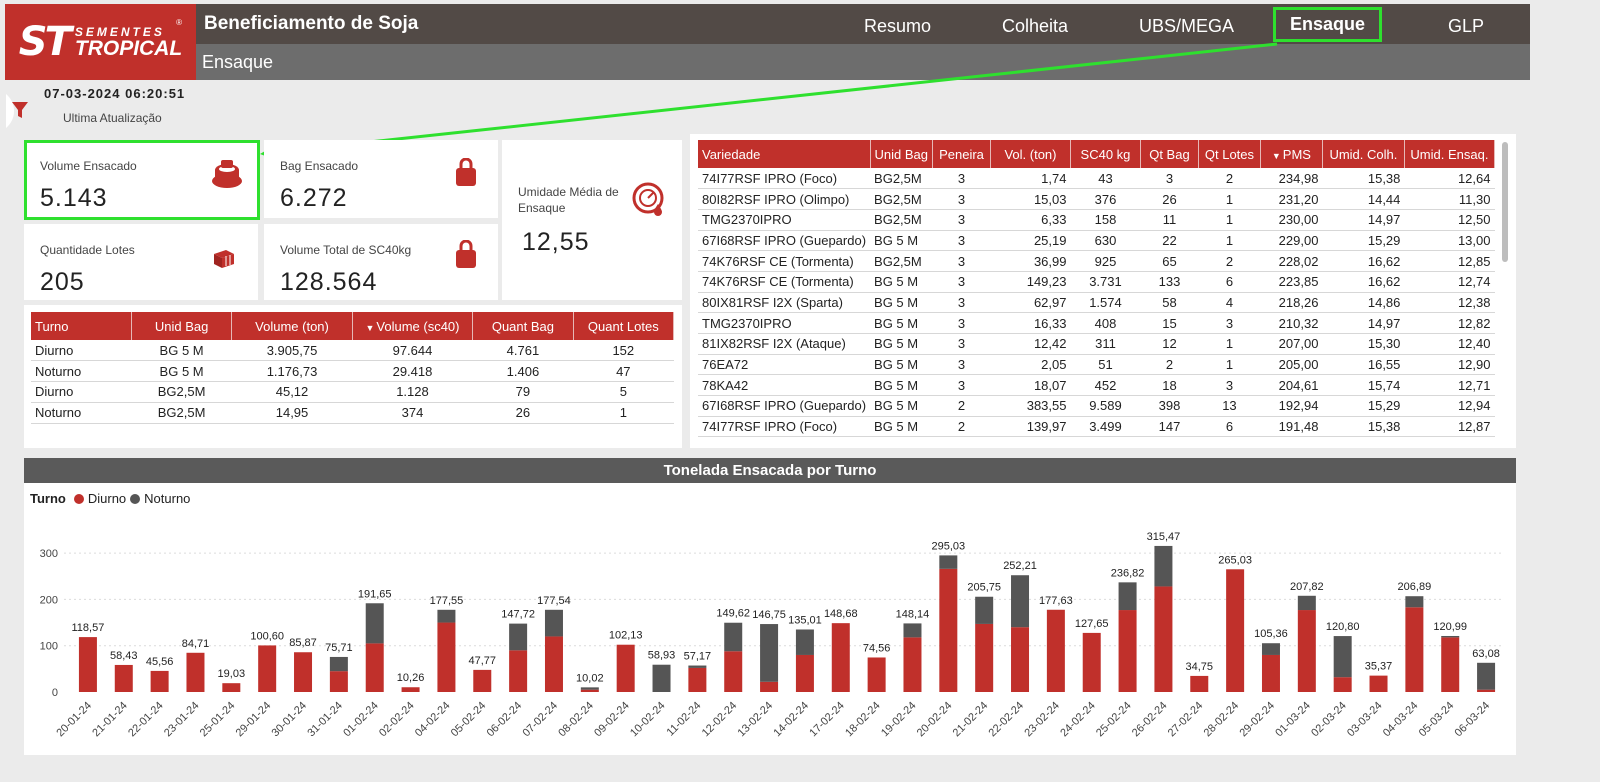 The width and height of the screenshot is (1600, 782). I want to click on nav-resumo: Resumo, so click(898, 26).